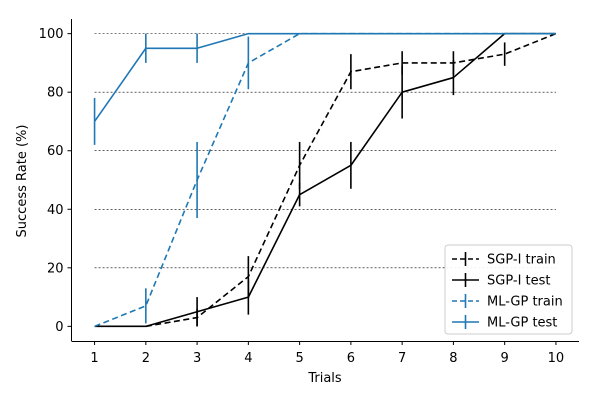 This screenshot has width=600, height=400. What do you see at coordinates (351, 358) in the screenshot?
I see `x-tick-label-6: 6` at bounding box center [351, 358].